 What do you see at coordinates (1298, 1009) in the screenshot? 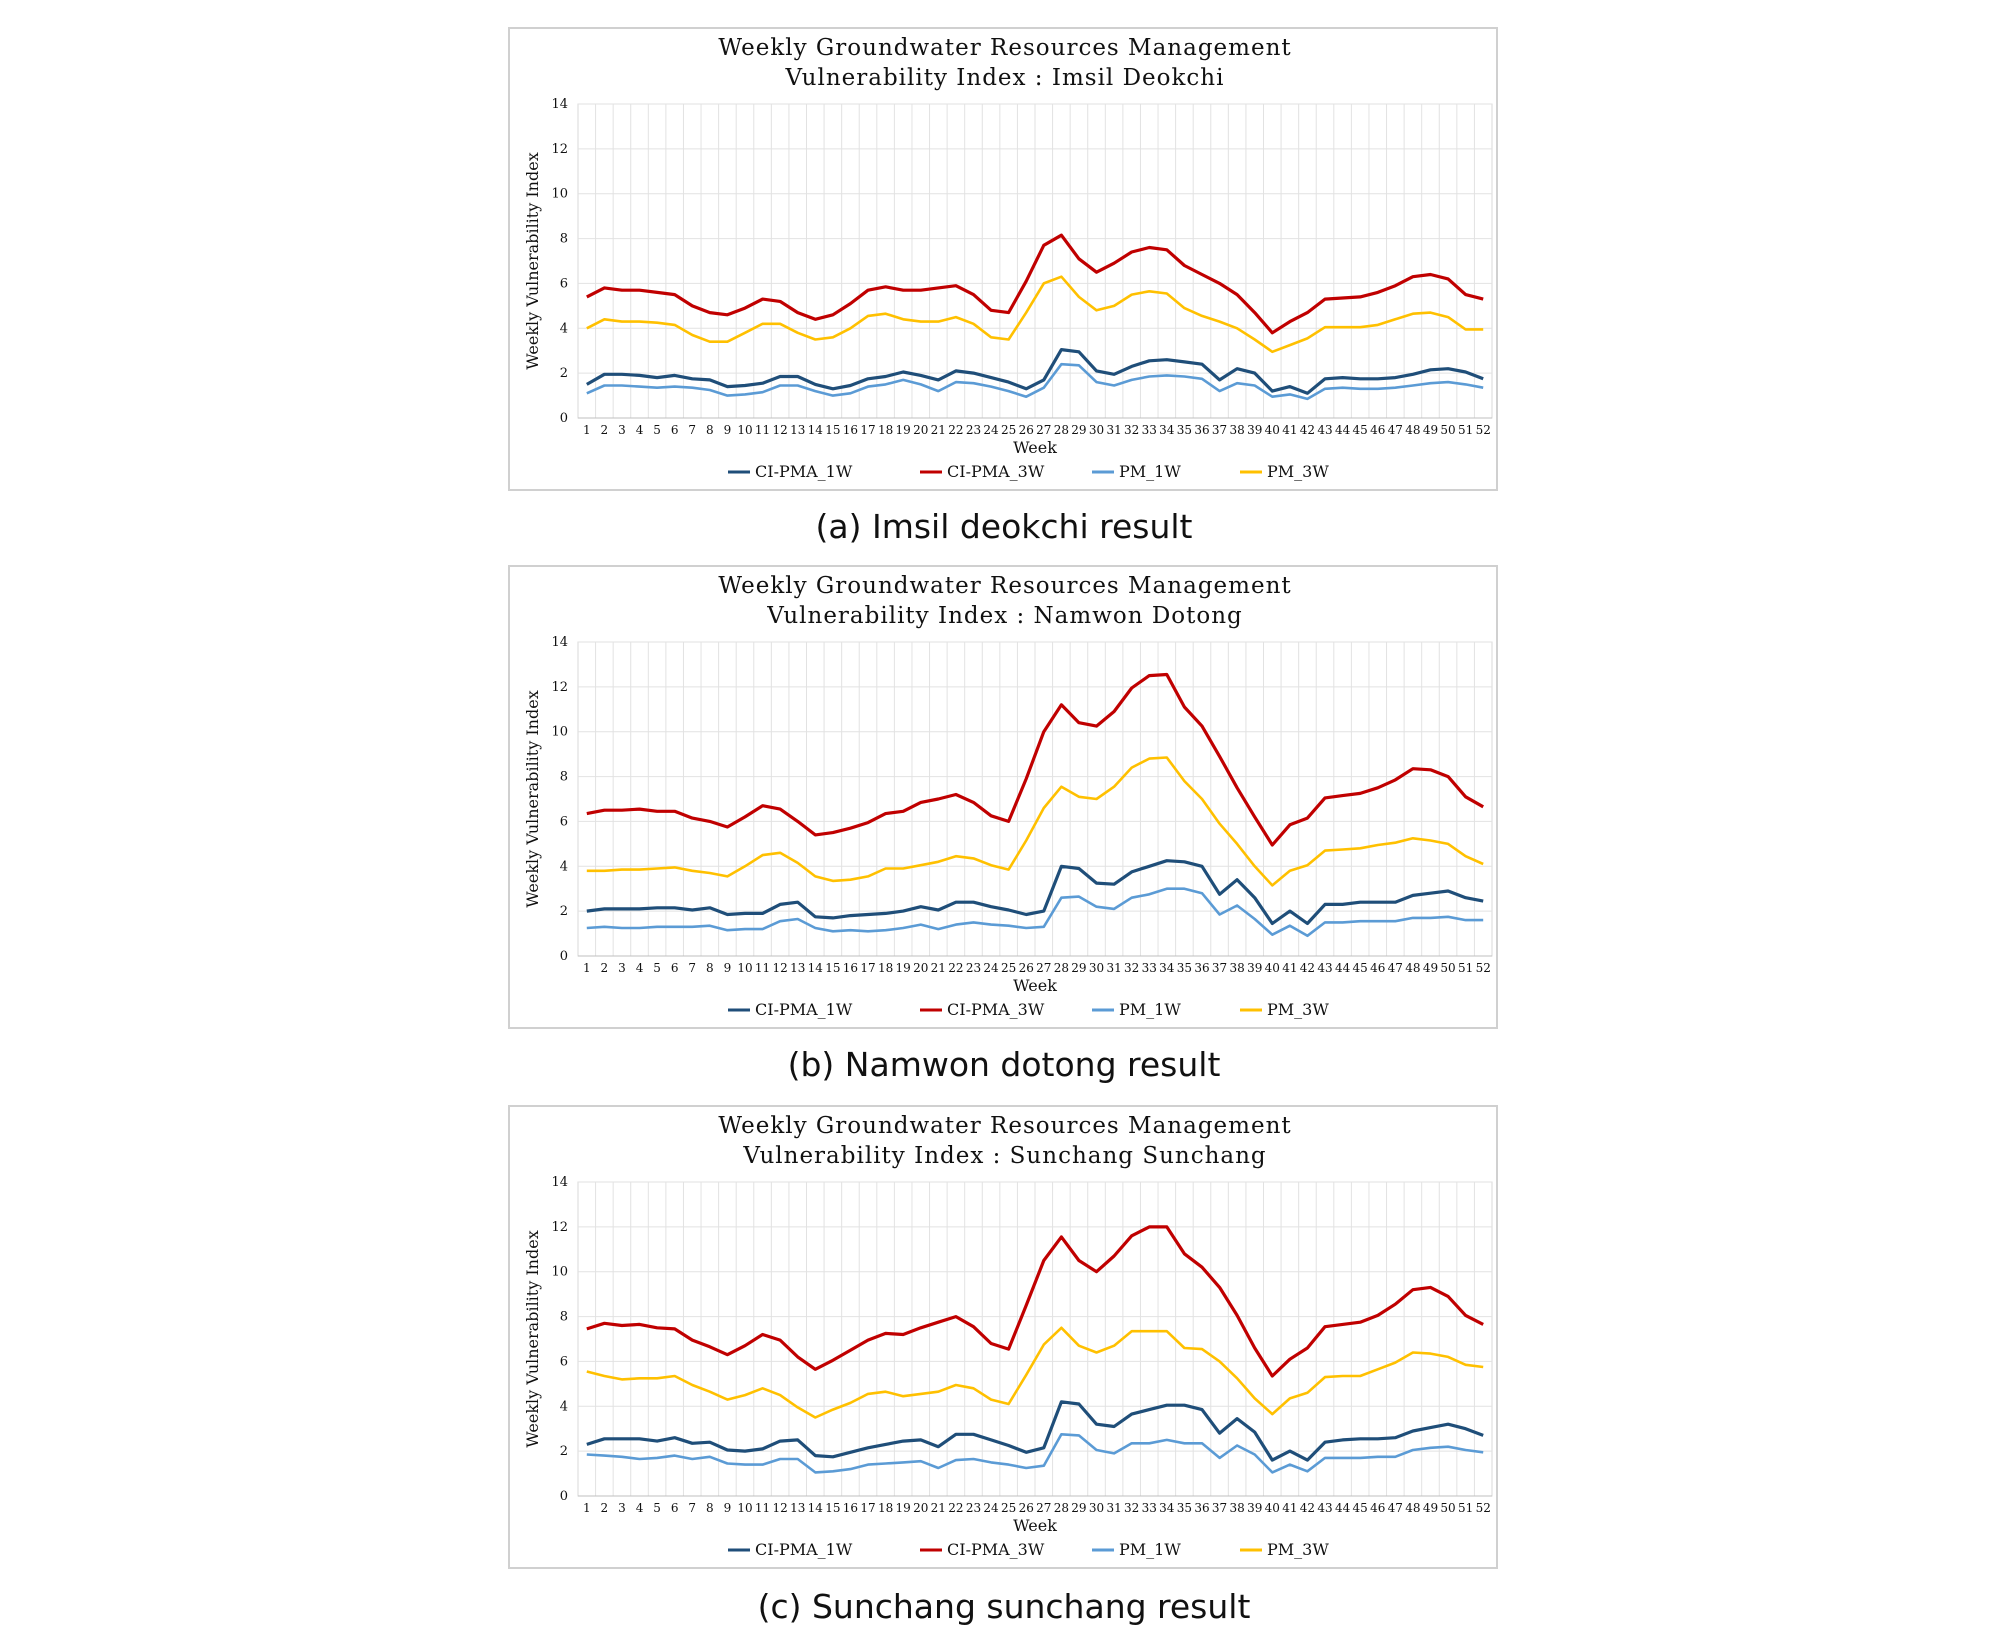
I see `legend-entry: PM_3W` at bounding box center [1298, 1009].